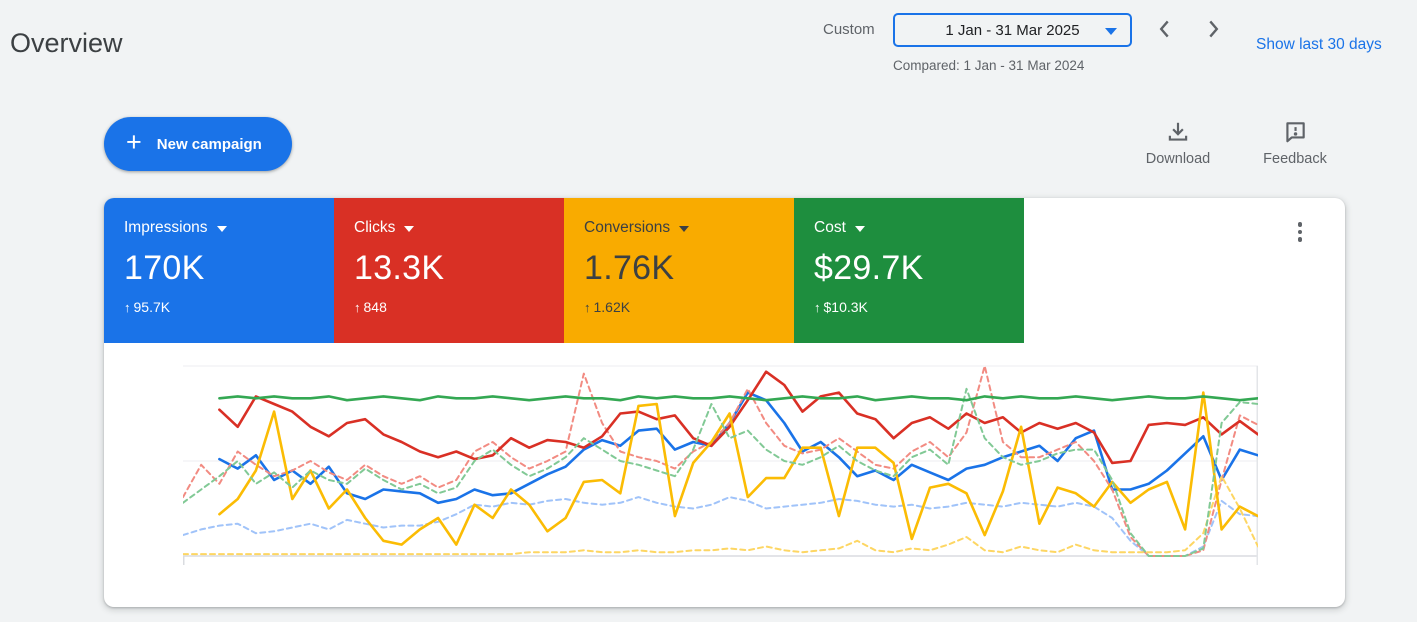 The image size is (1417, 622). I want to click on scorecard-cost: Cost $29.7K ↑ $10.3K, so click(909, 270).